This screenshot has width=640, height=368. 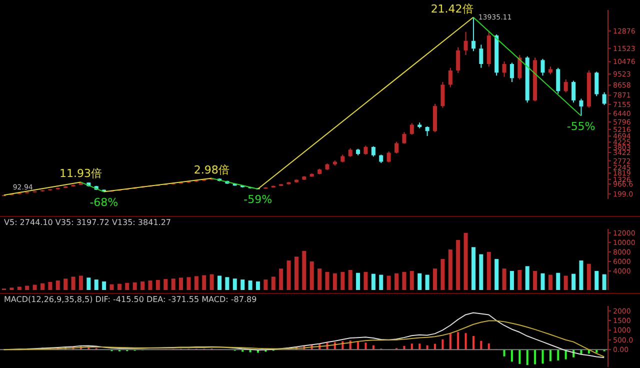 I want to click on chart-title: V5: 2744.10 V35: 3197.72 V135: 3841.27, so click(x=88, y=222).